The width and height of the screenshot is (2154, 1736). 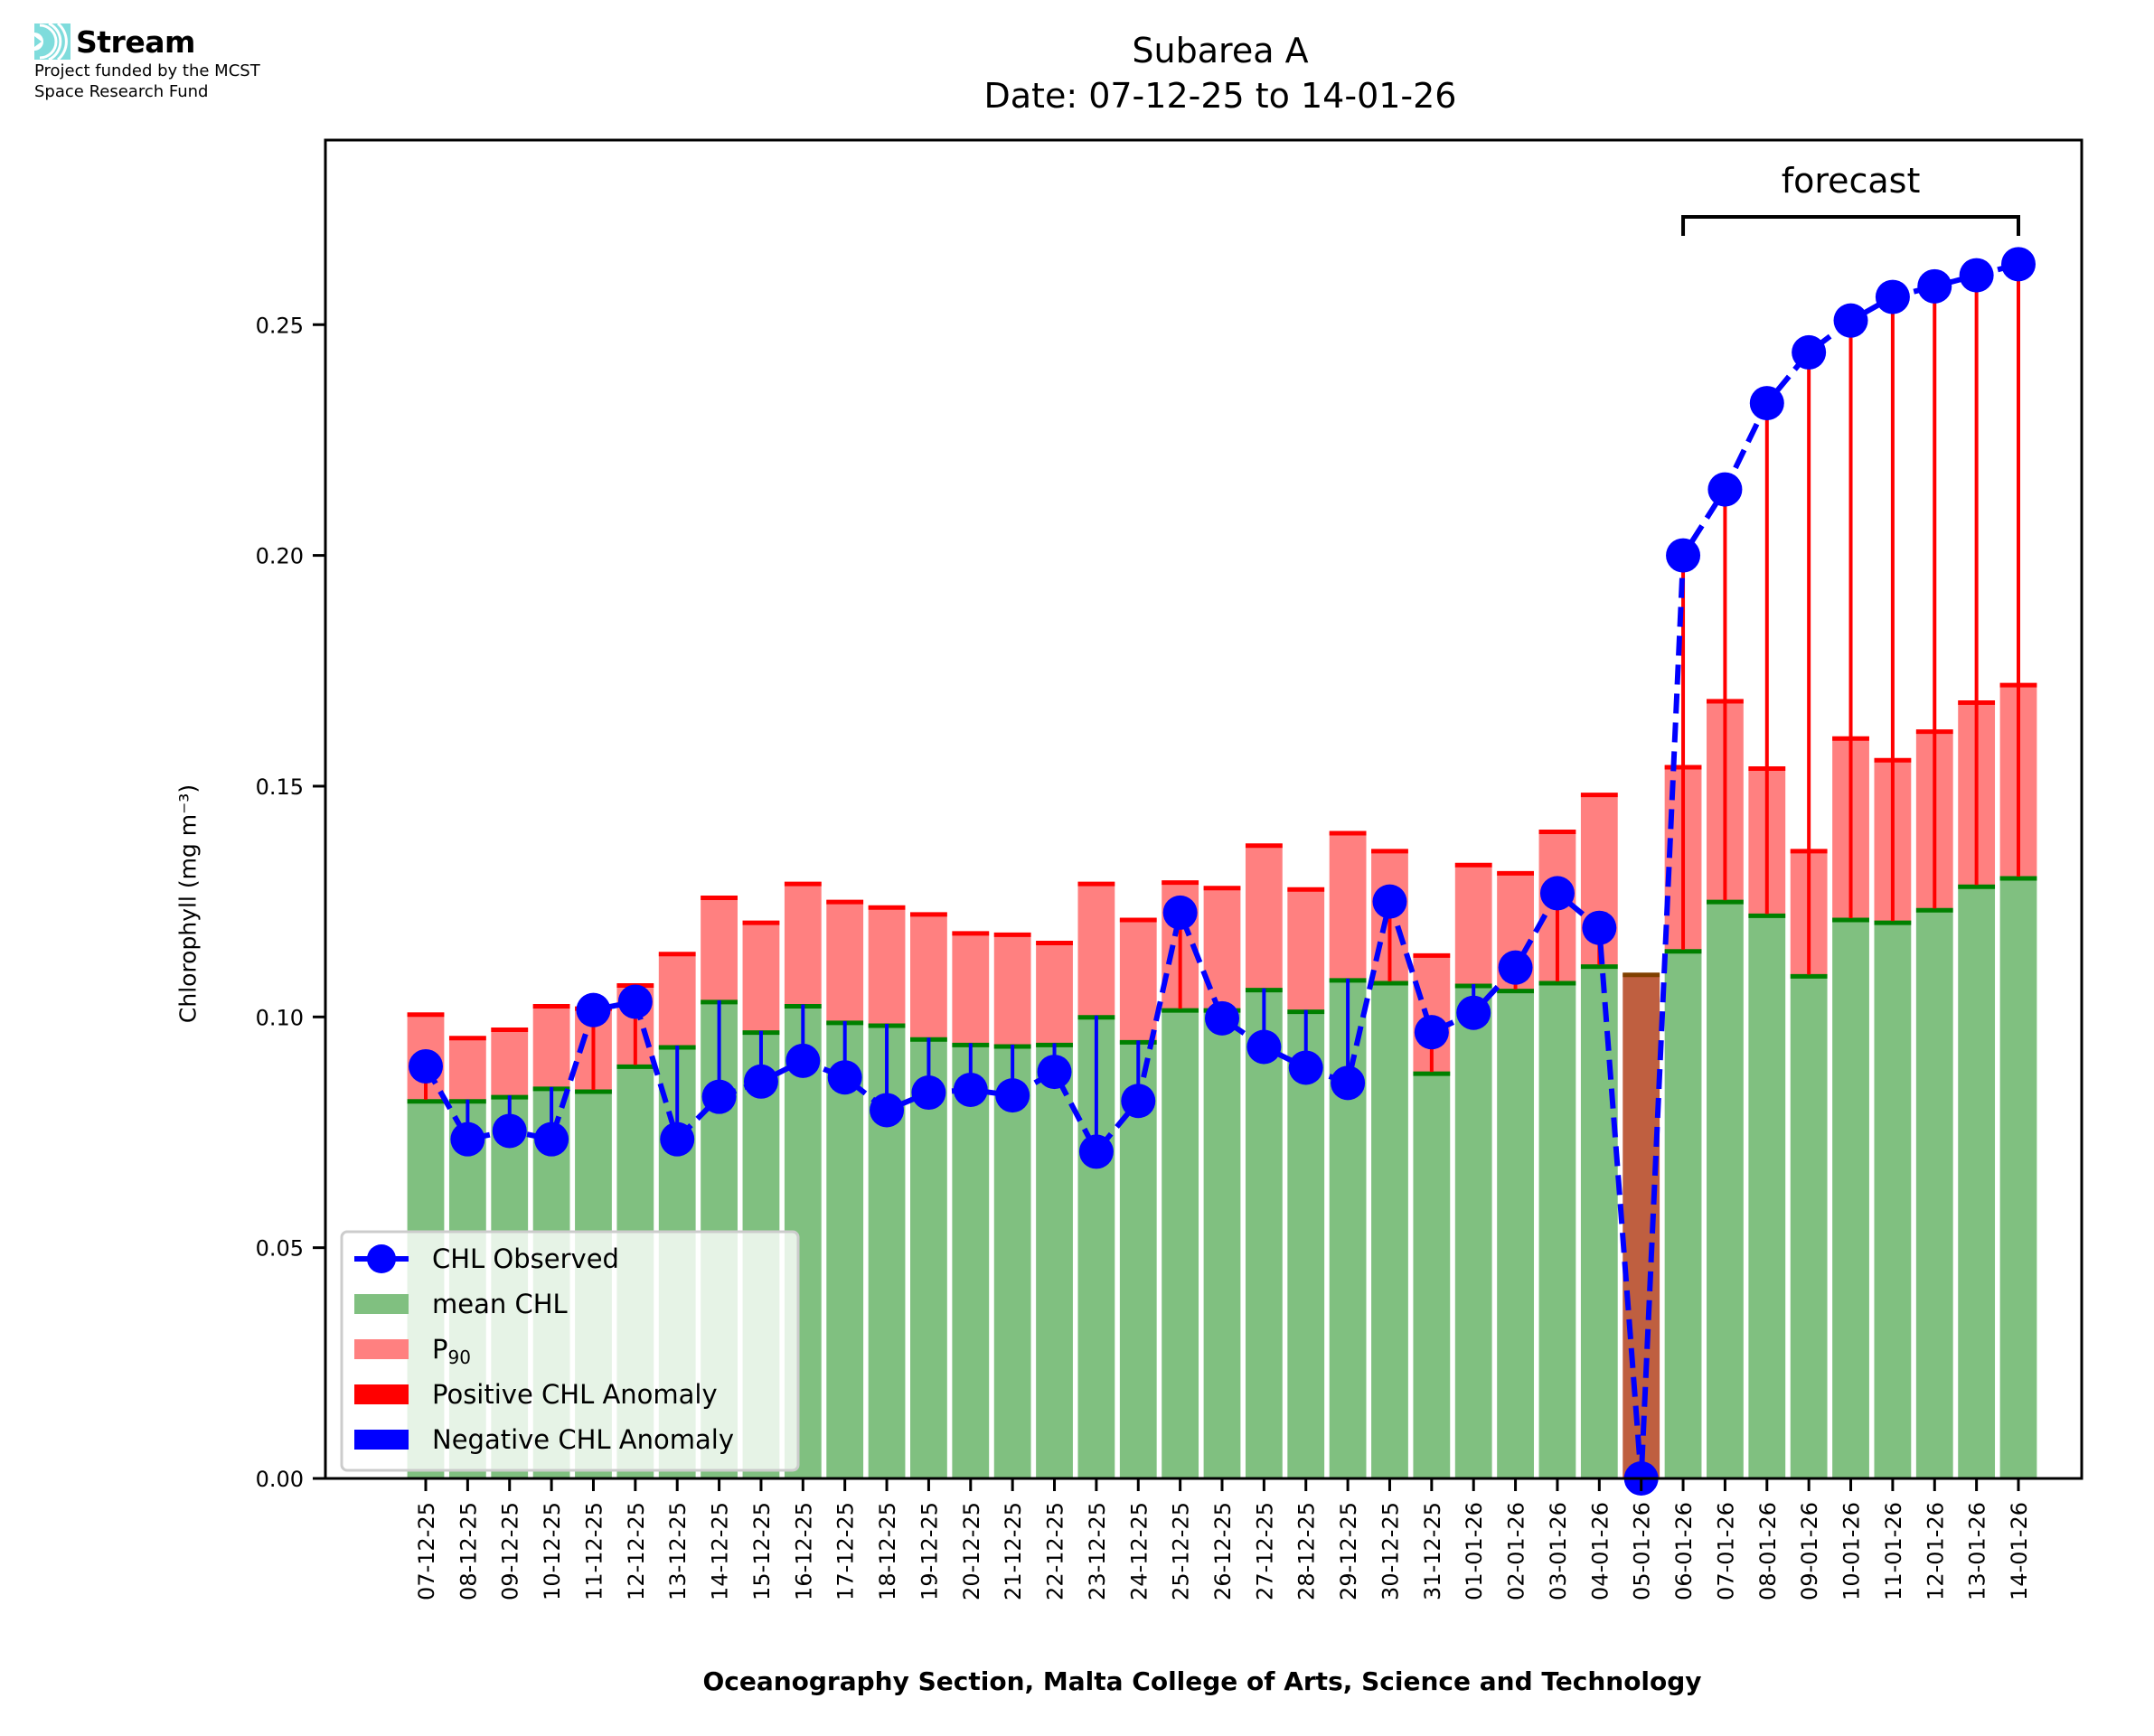 I want to click on y-tick-label: 0.25, so click(x=280, y=325).